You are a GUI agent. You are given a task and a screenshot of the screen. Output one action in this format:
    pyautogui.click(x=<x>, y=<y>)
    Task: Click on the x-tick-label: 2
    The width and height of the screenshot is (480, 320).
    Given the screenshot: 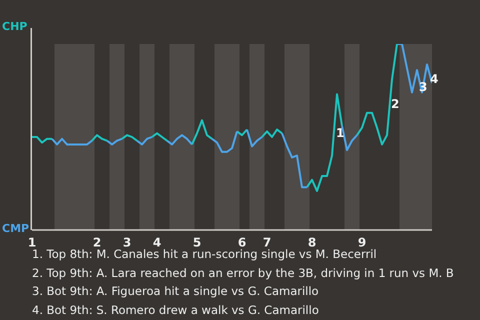 What is the action you would take?
    pyautogui.click(x=97, y=243)
    